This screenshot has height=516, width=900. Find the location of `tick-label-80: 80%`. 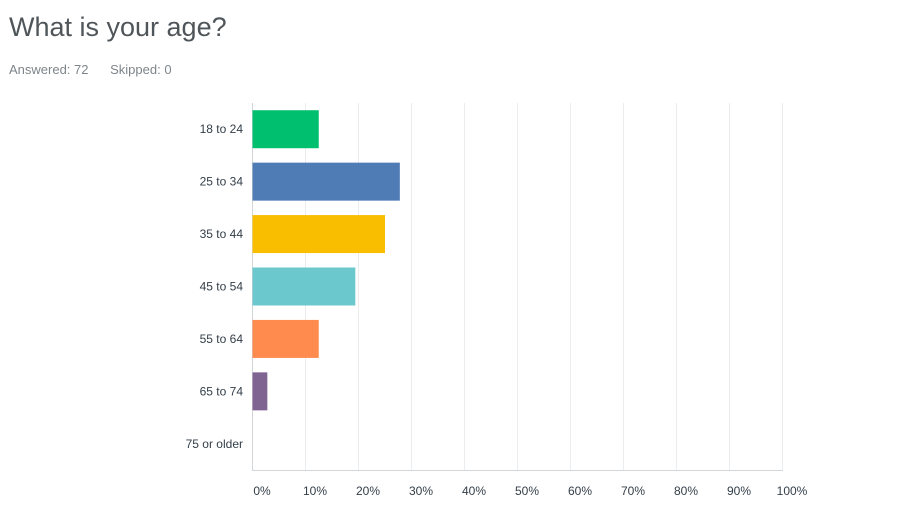

tick-label-80: 80% is located at coordinates (686, 491).